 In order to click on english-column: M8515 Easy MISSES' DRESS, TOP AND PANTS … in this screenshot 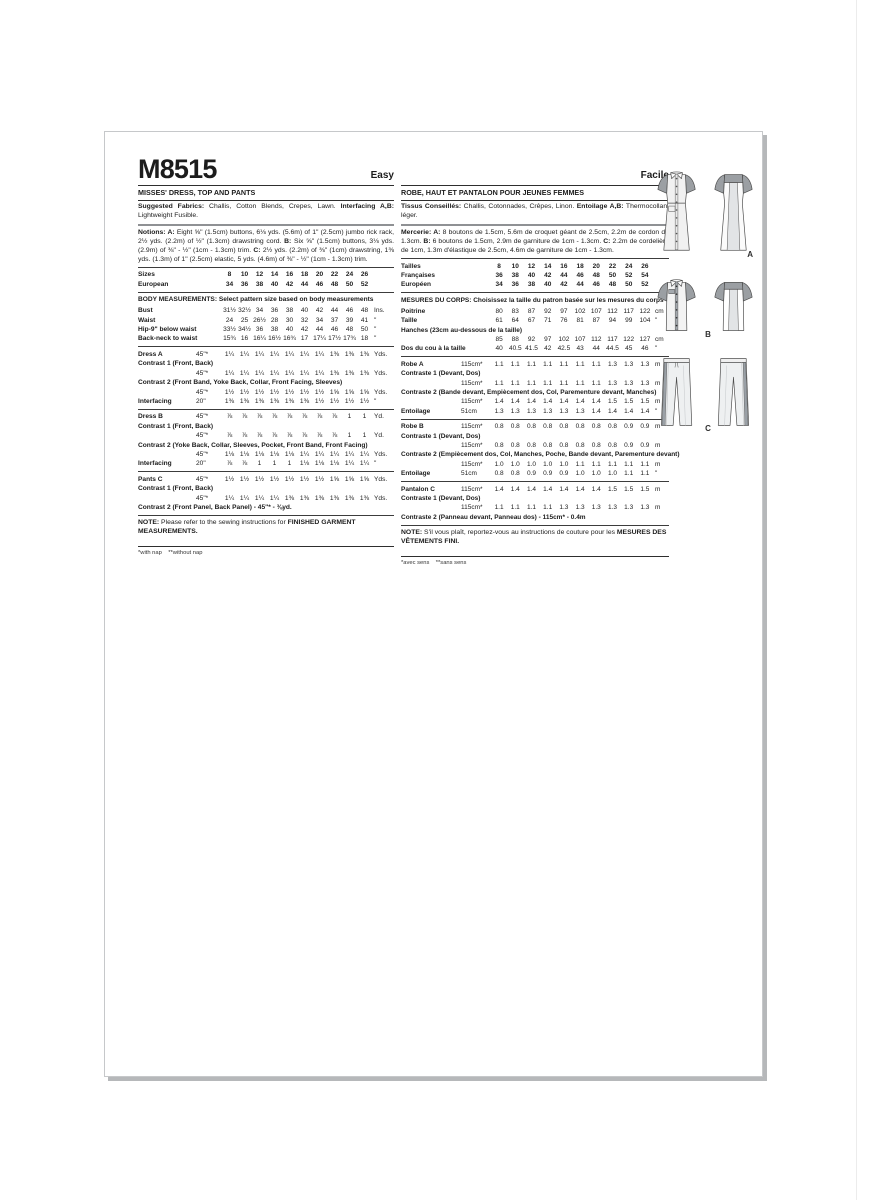, I will do `click(266, 355)`.